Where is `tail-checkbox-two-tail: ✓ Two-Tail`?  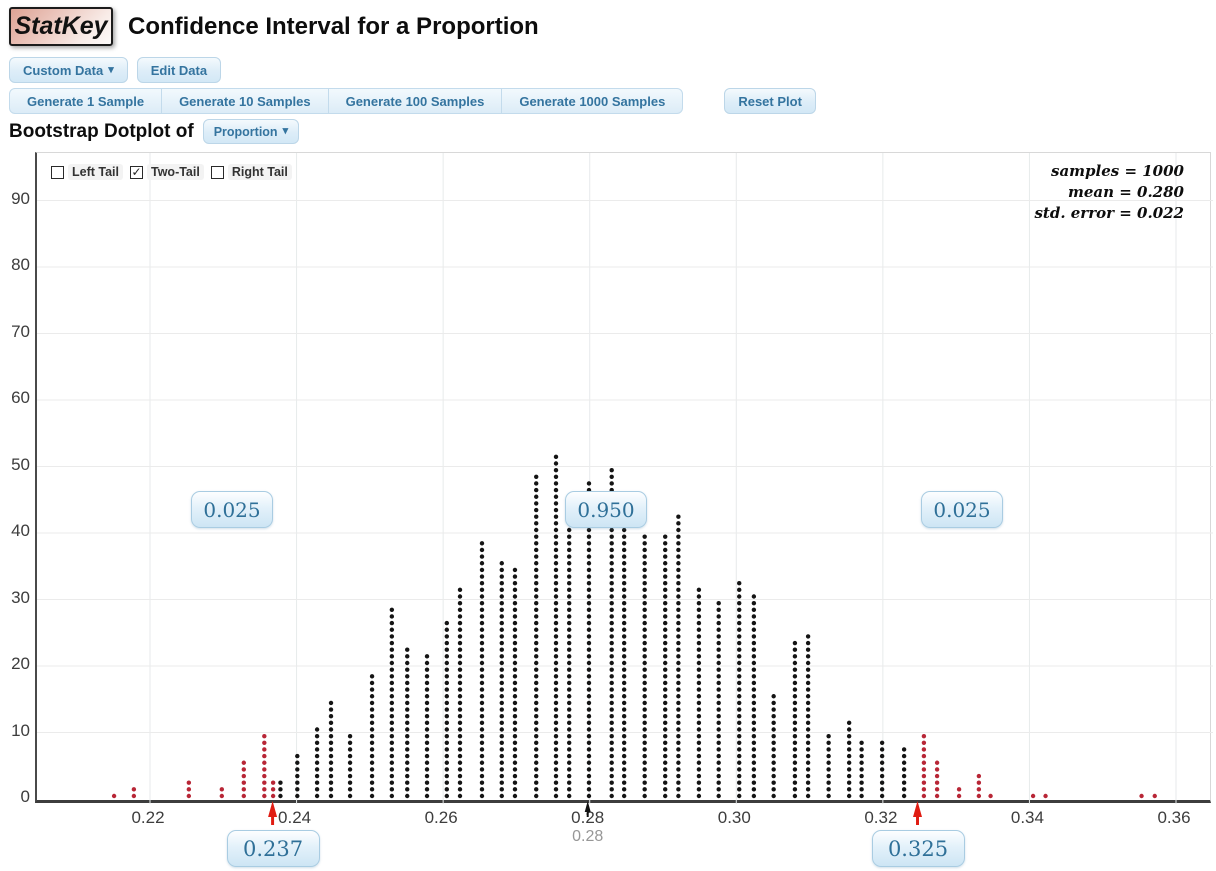
tail-checkbox-two-tail: ✓ Two-Tail is located at coordinates (167, 172).